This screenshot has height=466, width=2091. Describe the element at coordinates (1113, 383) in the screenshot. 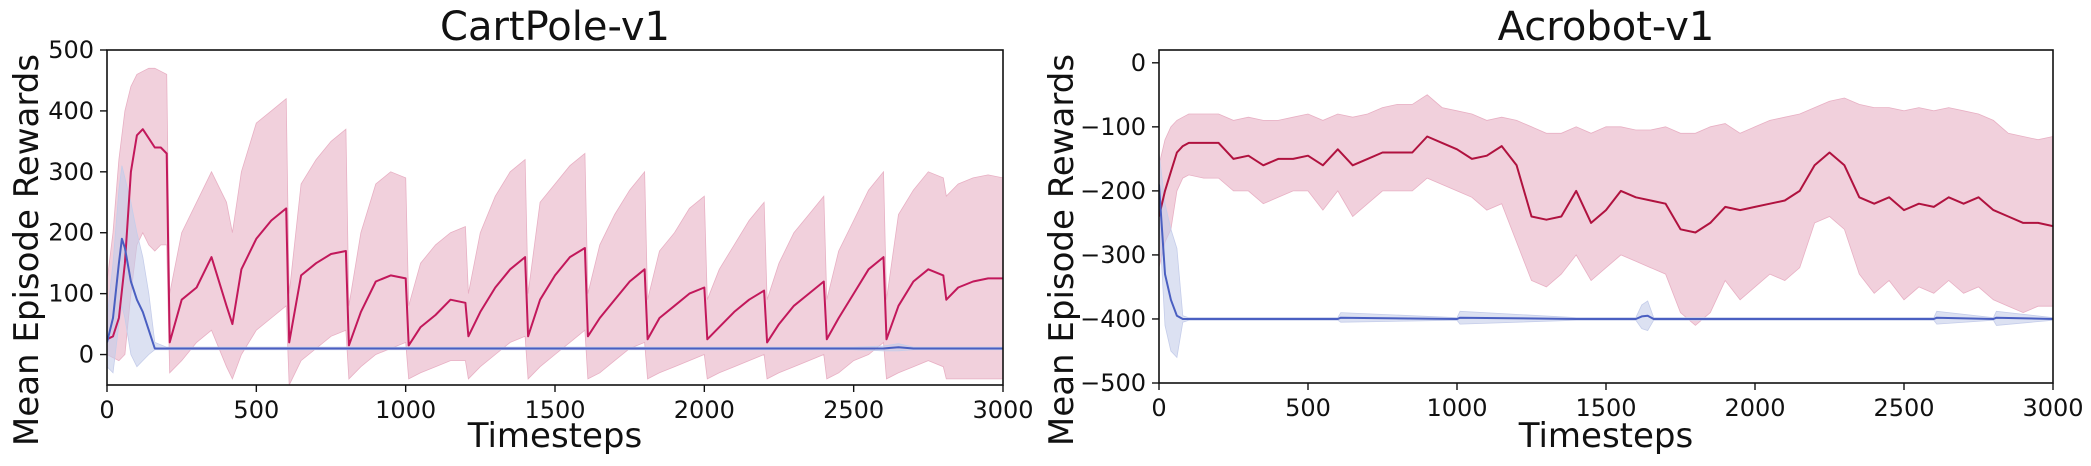

I see `y-tick-label: −500` at that location.